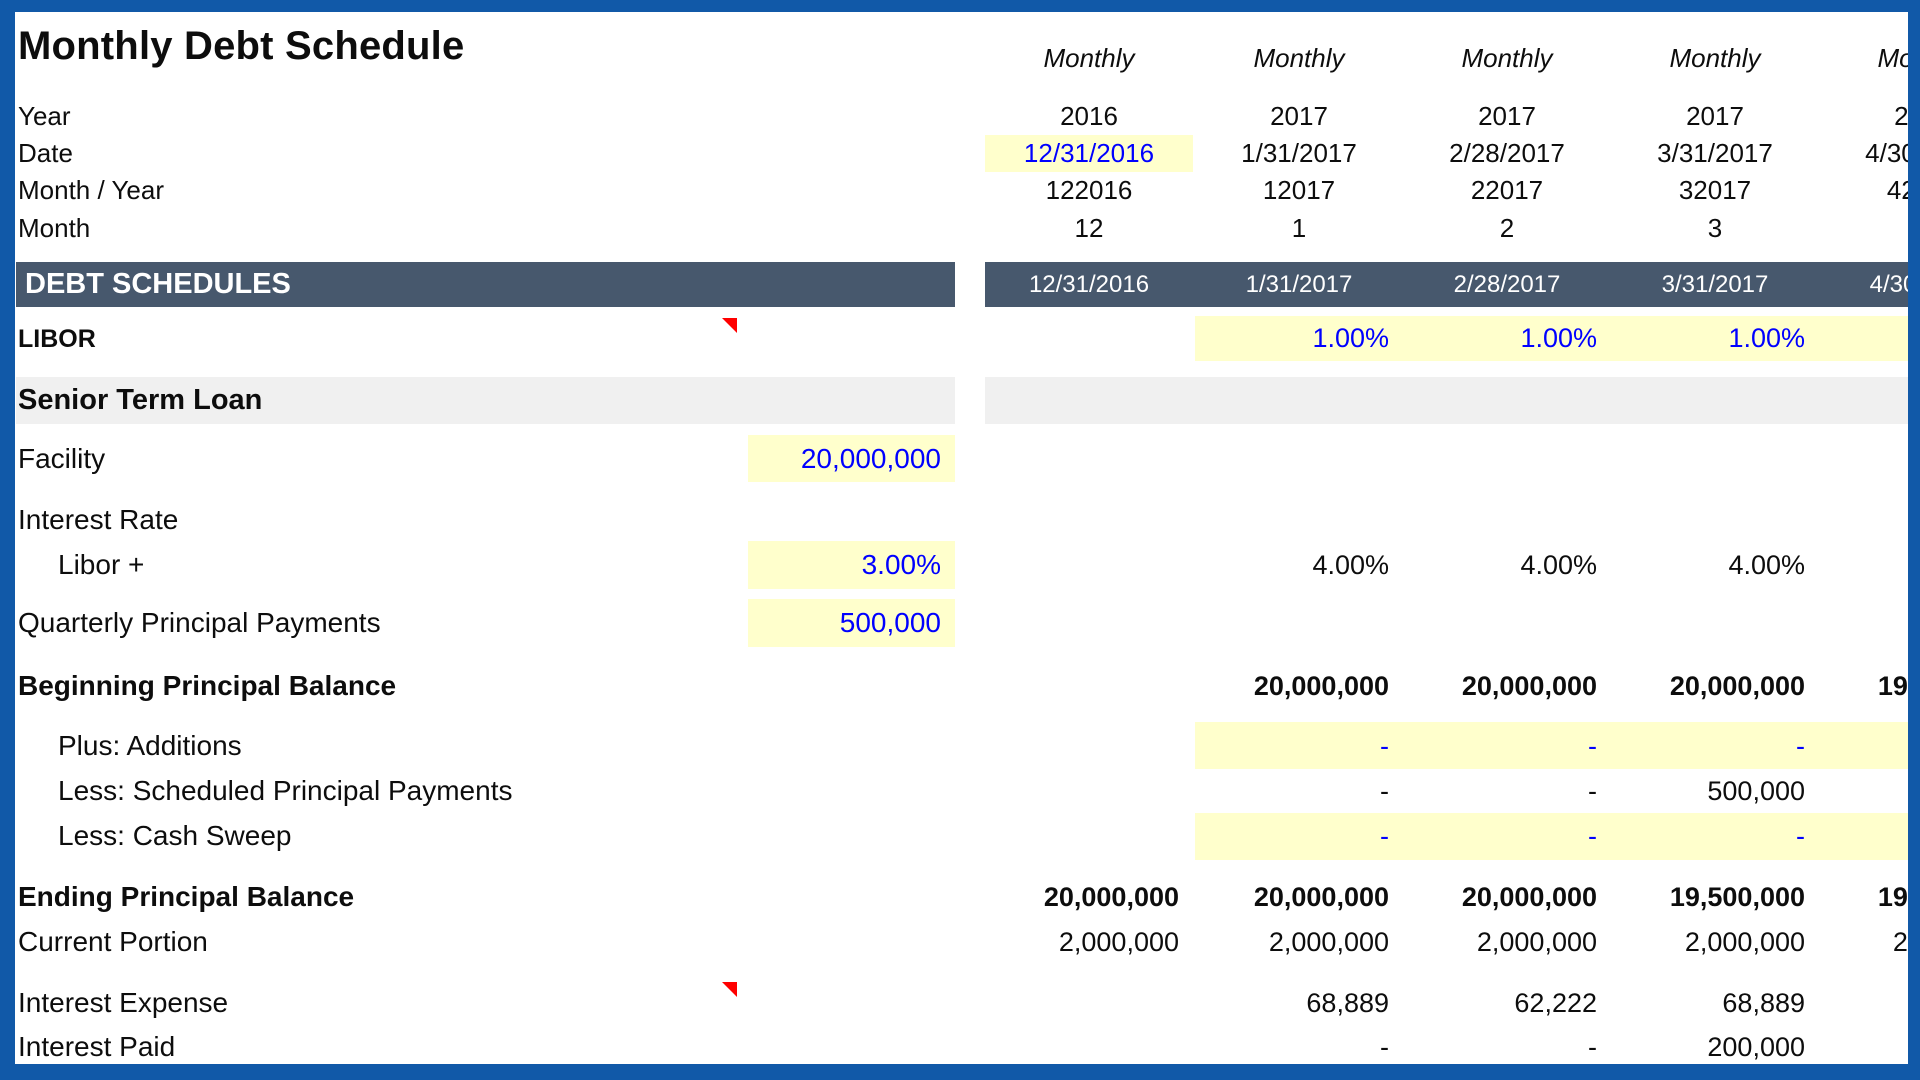 This screenshot has width=1920, height=1080. Describe the element at coordinates (175, 835) in the screenshot. I see `less-cash-sweep-label: Less: Cash Sweep` at that location.